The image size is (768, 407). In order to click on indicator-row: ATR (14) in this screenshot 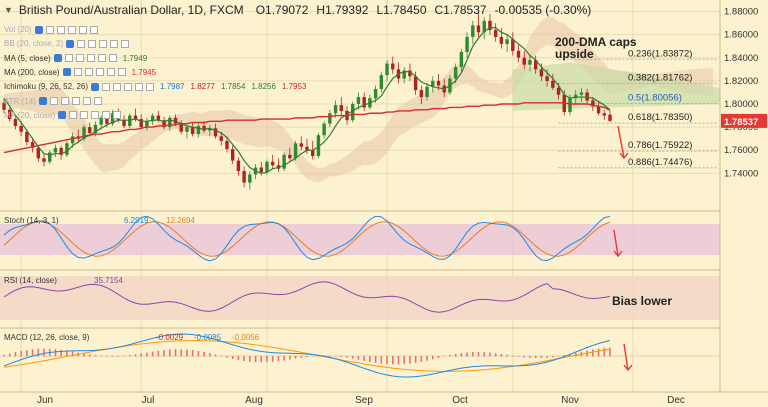, I will do `click(53, 101)`.